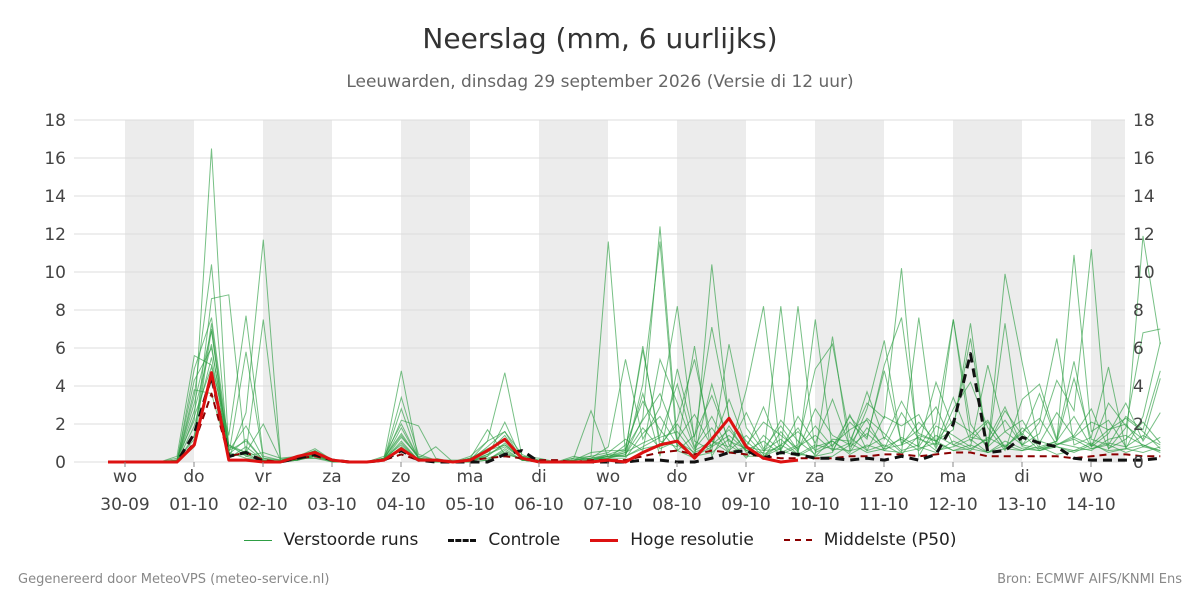 The width and height of the screenshot is (1200, 600). I want to click on legend-item-perturbed: Verstoorde runs, so click(331, 540).